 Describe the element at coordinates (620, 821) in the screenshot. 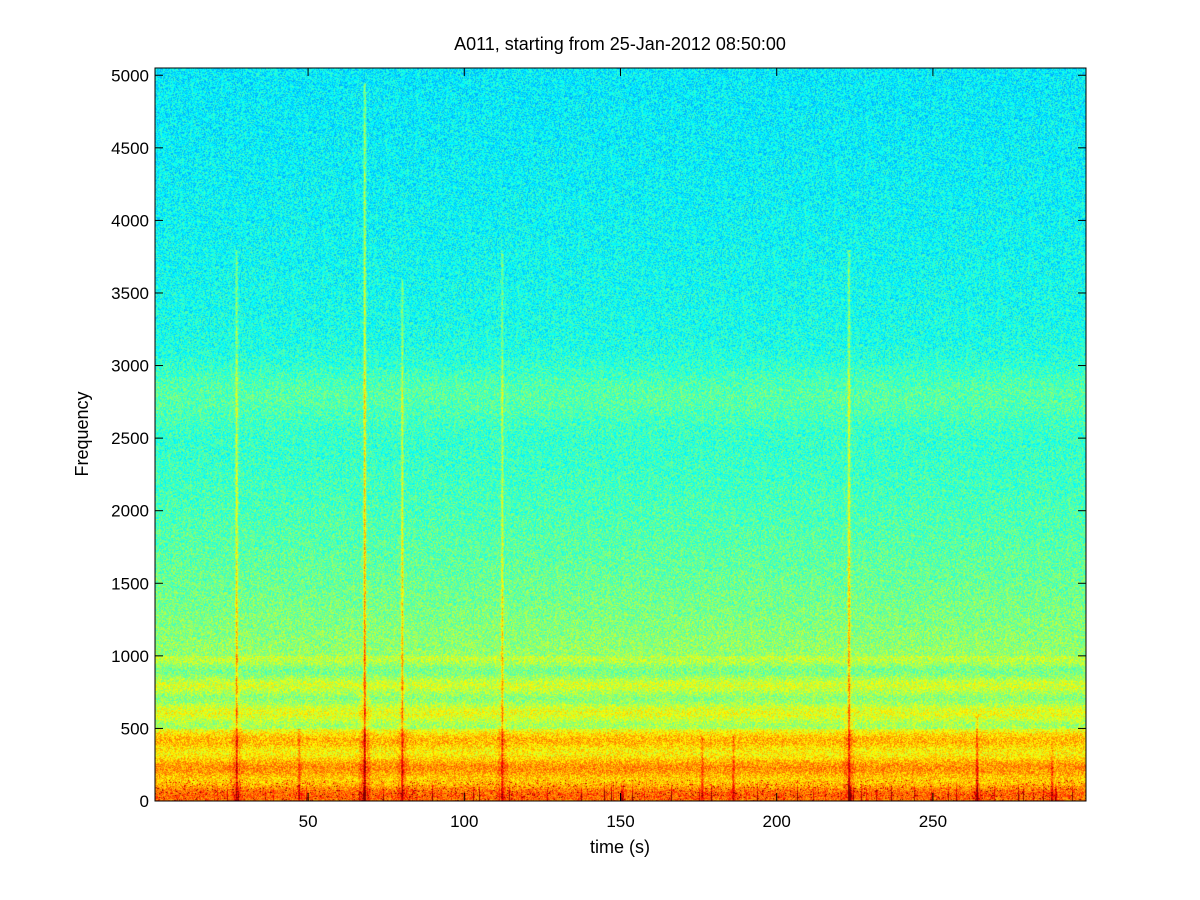

I see `x-tick-label: 150` at that location.